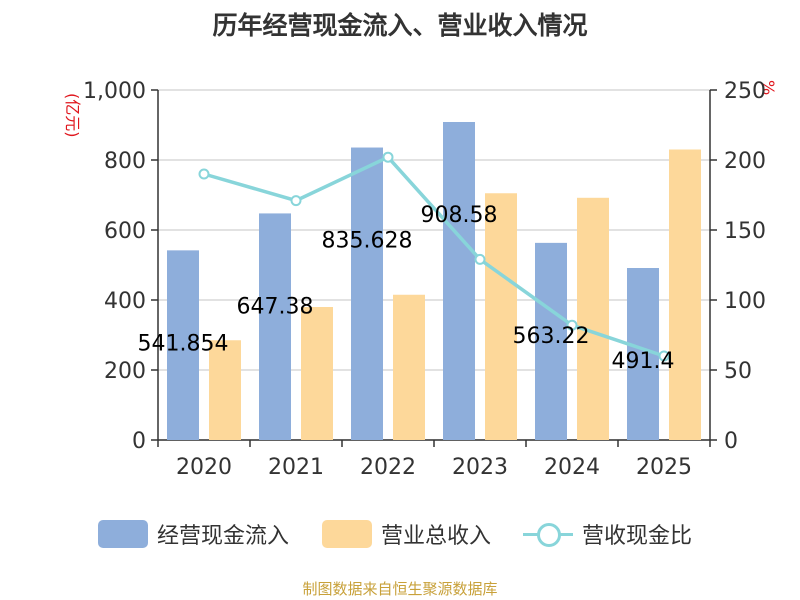  I want to click on y-right-tick-label: 200, so click(745, 161).